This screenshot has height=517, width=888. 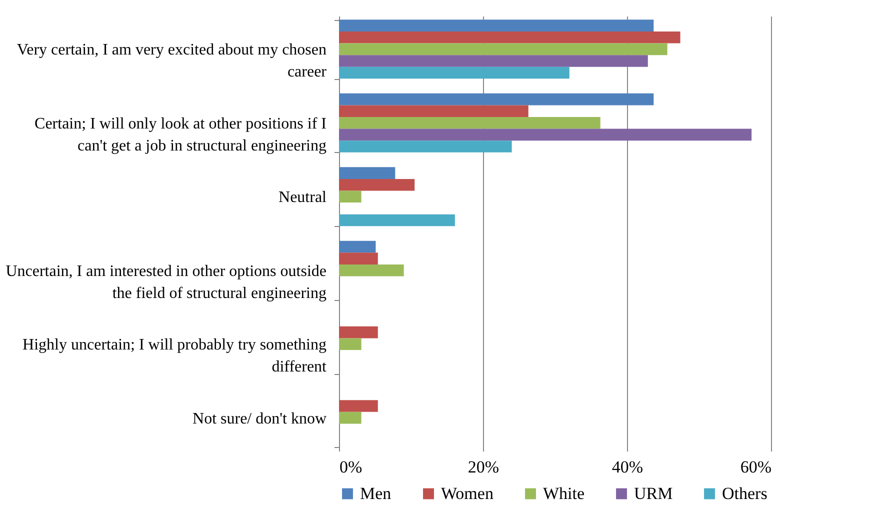 What do you see at coordinates (180, 134) in the screenshot?
I see `y-tick-label: Certain; I will only look at other positions if I can't get a job in structural engineering` at bounding box center [180, 134].